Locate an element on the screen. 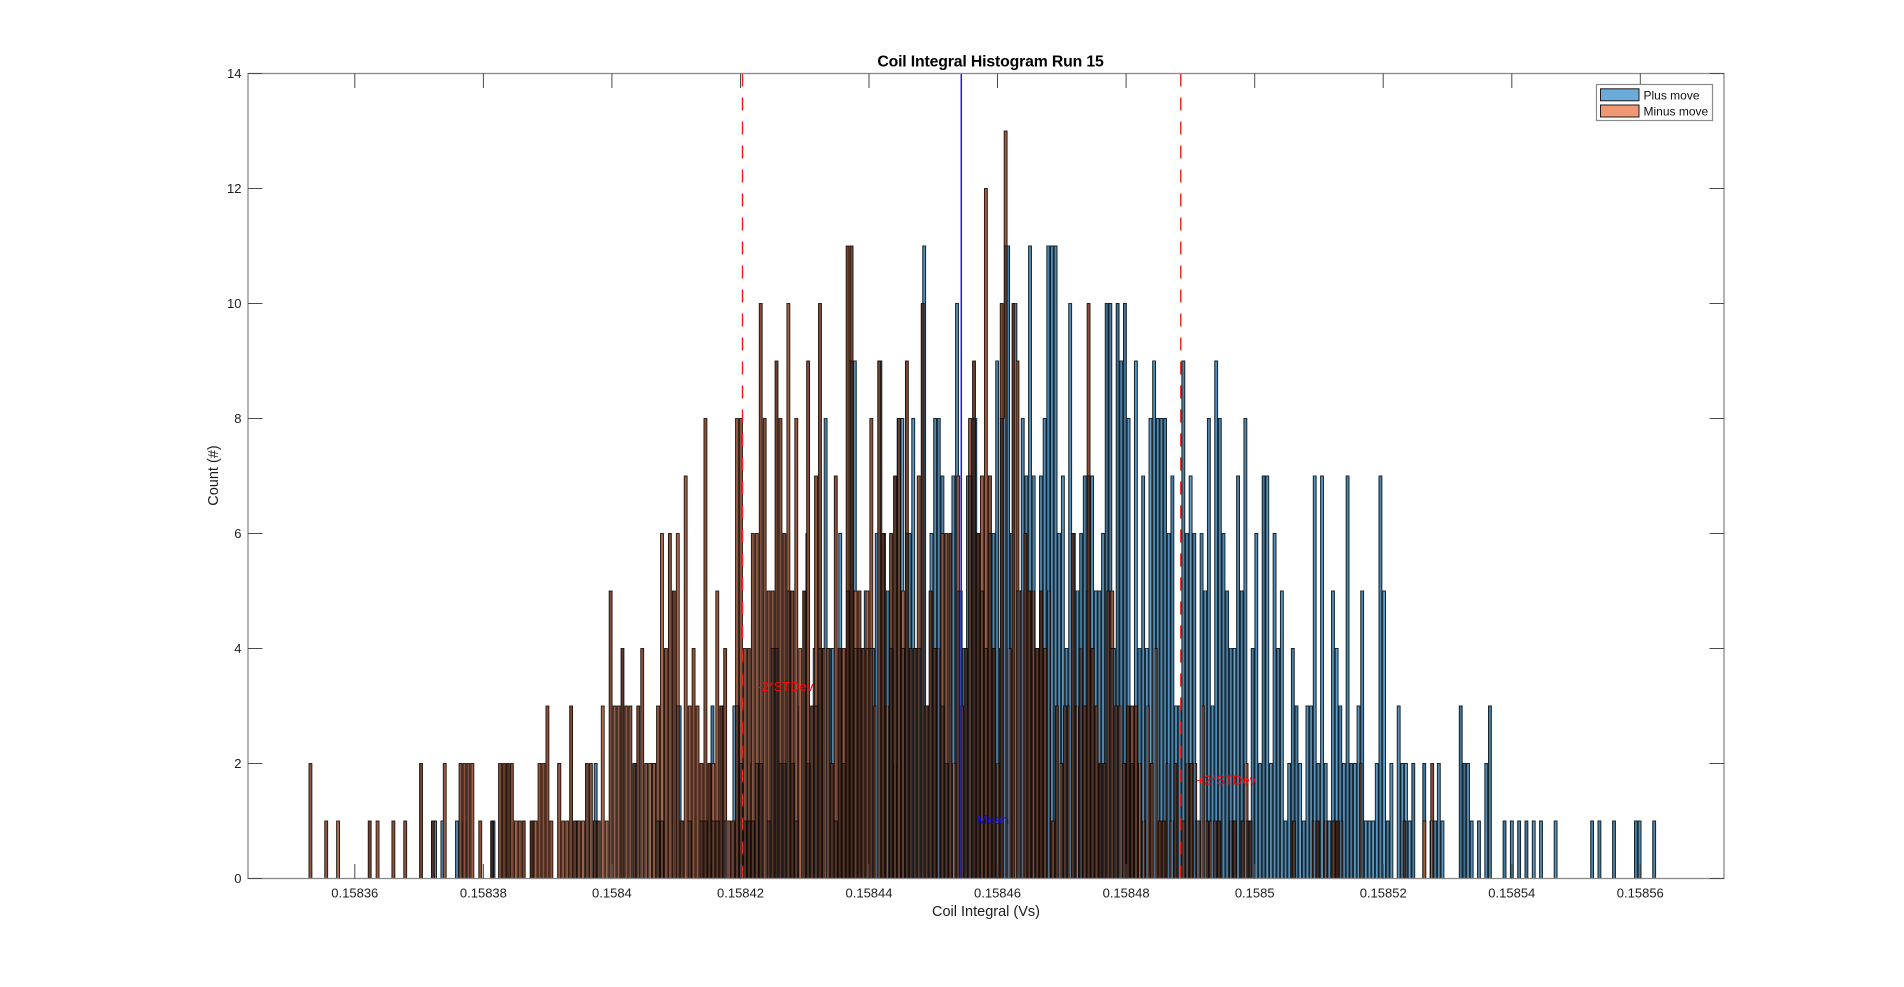  svg-text: 0.15836 is located at coordinates (354, 893).